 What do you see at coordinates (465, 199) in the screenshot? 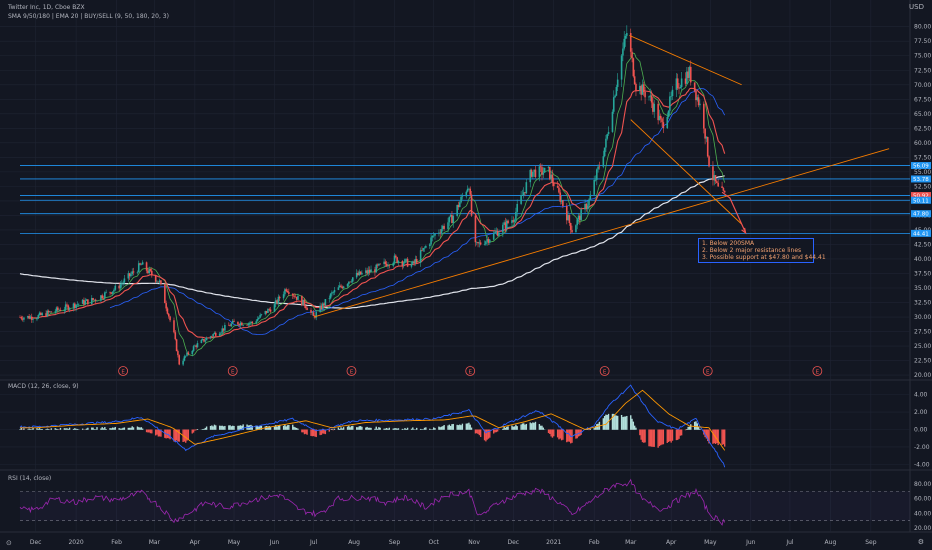
I see `support-resistance-lines` at bounding box center [465, 199].